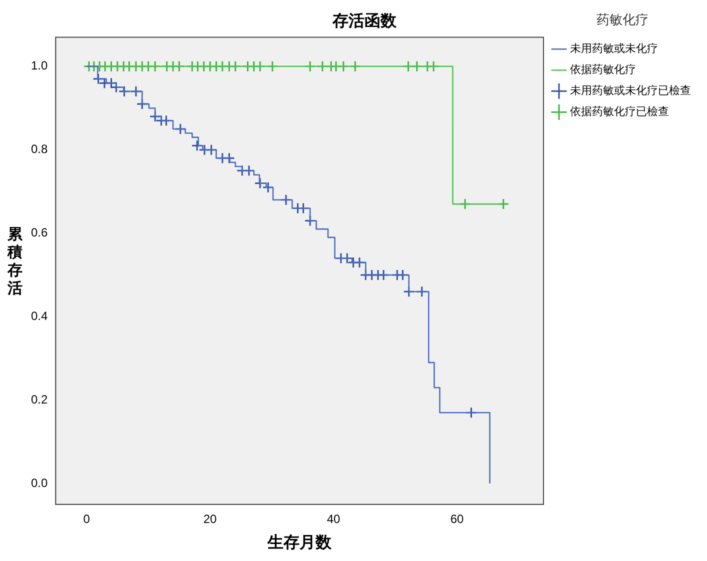 Image resolution: width=707 pixels, height=561 pixels. Describe the element at coordinates (15, 261) in the screenshot. I see `y-axis-title: 累積存活` at that location.